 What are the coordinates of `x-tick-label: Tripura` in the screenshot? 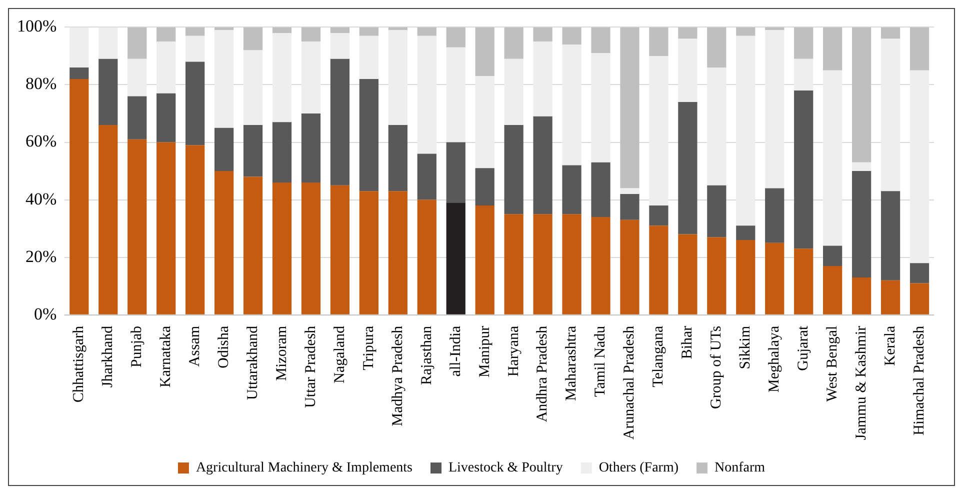 It's located at (368, 348).